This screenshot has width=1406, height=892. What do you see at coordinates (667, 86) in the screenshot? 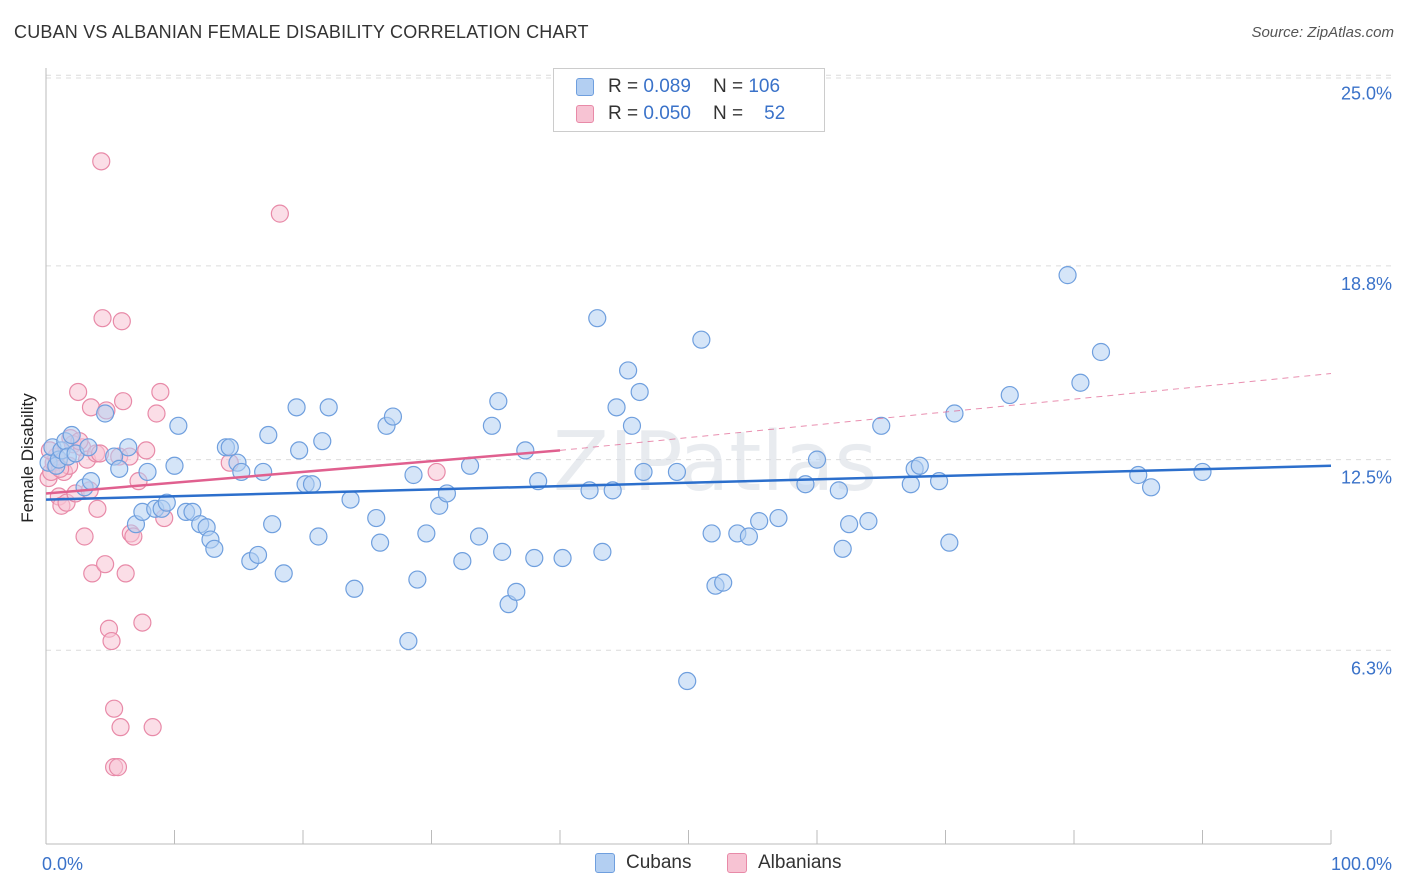
I see `r-value: 0.089` at bounding box center [667, 86].